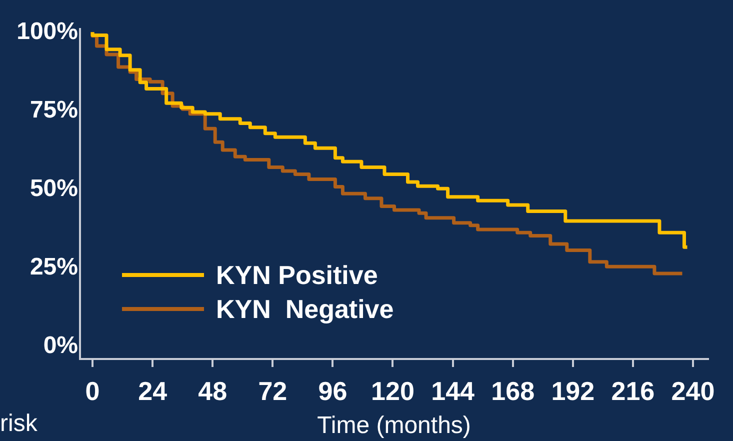  What do you see at coordinates (453, 391) in the screenshot?
I see `x-tick-label: 144` at bounding box center [453, 391].